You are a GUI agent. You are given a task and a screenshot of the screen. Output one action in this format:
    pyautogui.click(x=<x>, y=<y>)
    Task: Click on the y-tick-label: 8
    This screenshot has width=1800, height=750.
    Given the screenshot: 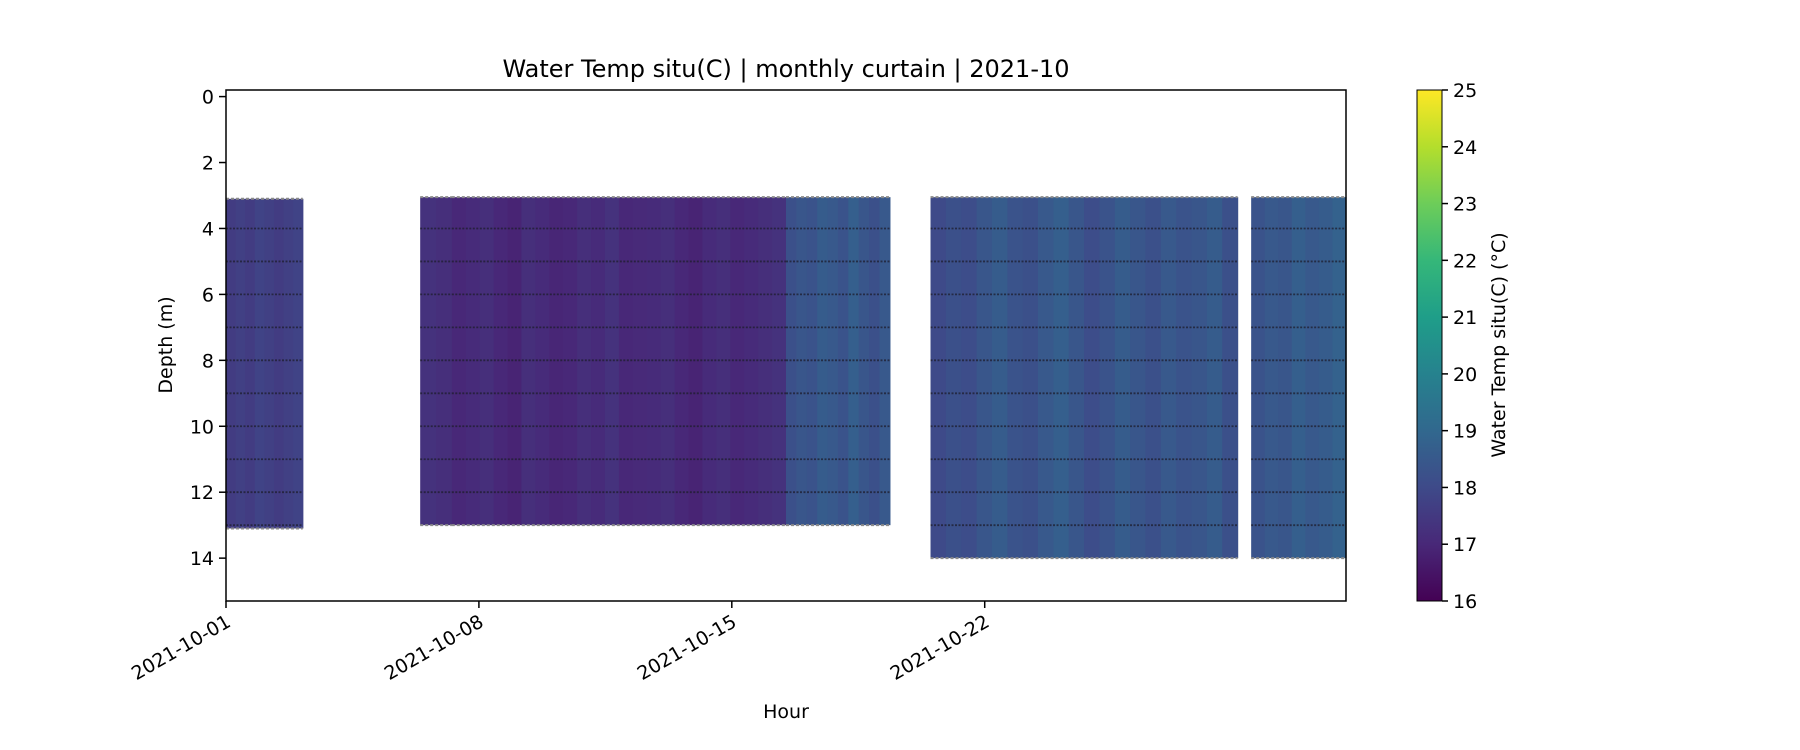 What is the action you would take?
    pyautogui.click(x=208, y=361)
    